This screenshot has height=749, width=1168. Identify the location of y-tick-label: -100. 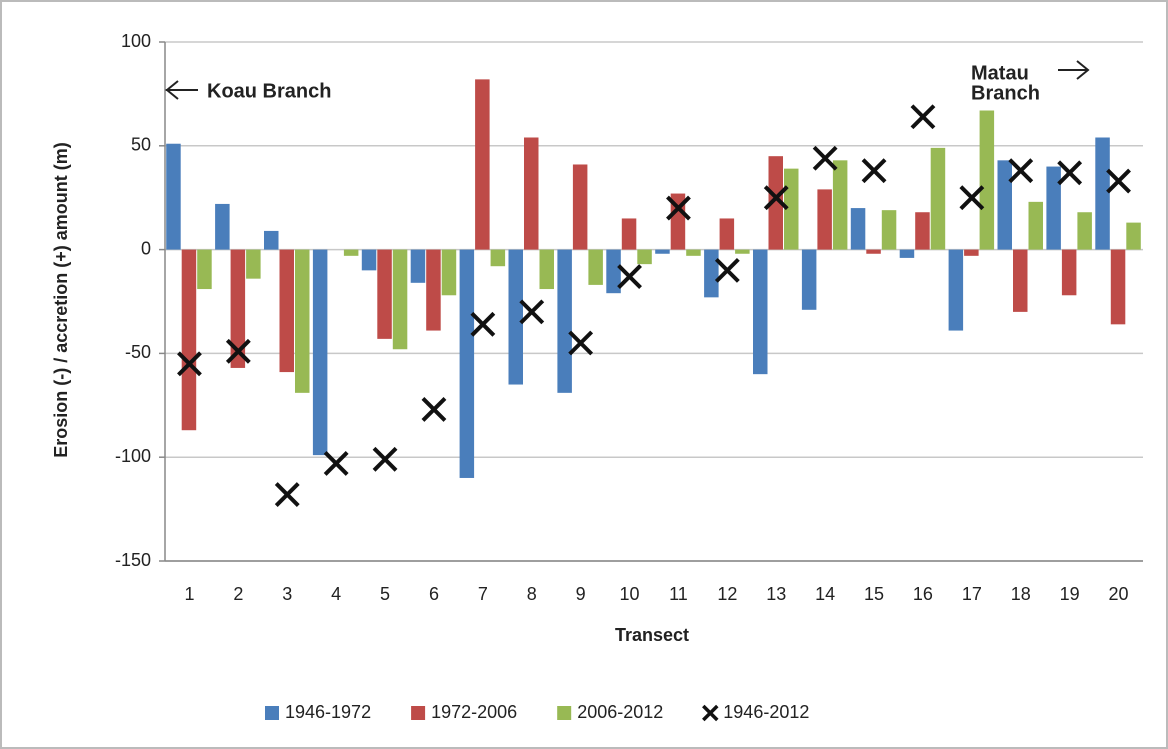
(133, 456).